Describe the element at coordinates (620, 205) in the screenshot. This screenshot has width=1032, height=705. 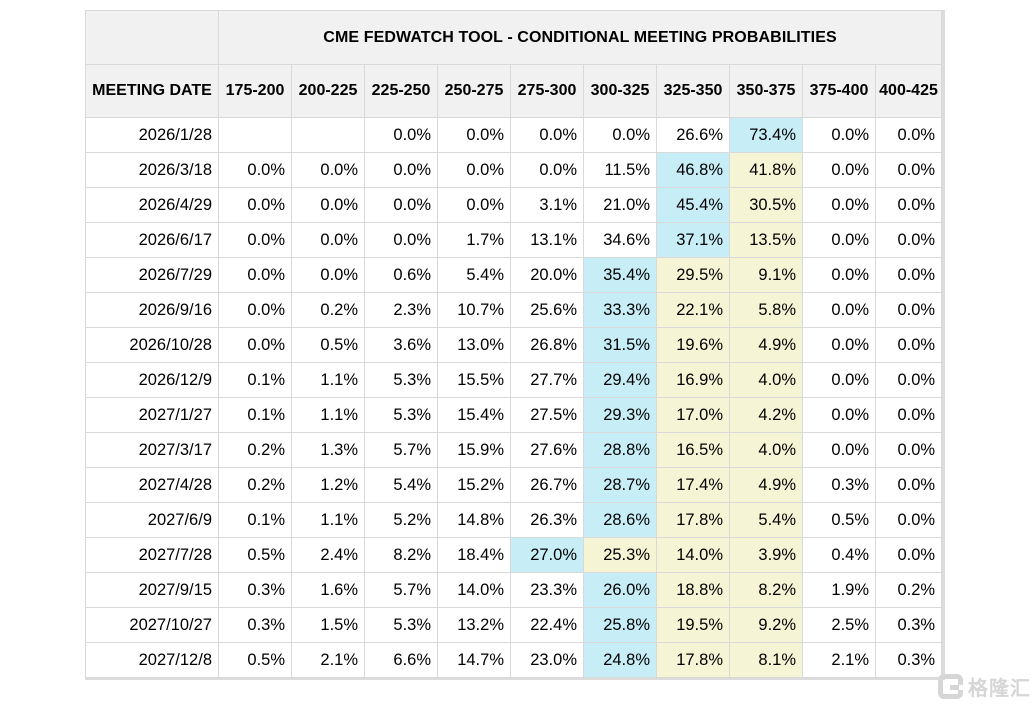
I see `probability-cell: 21.0%` at that location.